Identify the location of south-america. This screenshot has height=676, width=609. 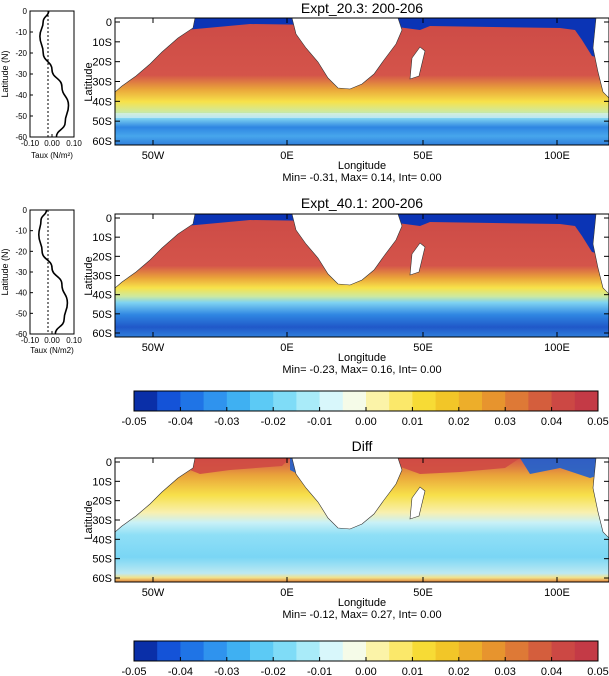
(155, 55).